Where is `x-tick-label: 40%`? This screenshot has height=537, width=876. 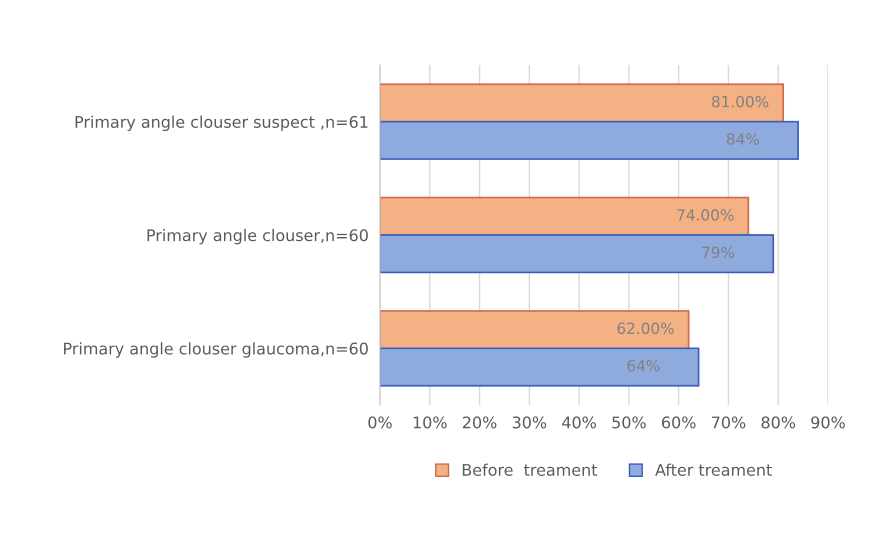 x-tick-label: 40% is located at coordinates (579, 422).